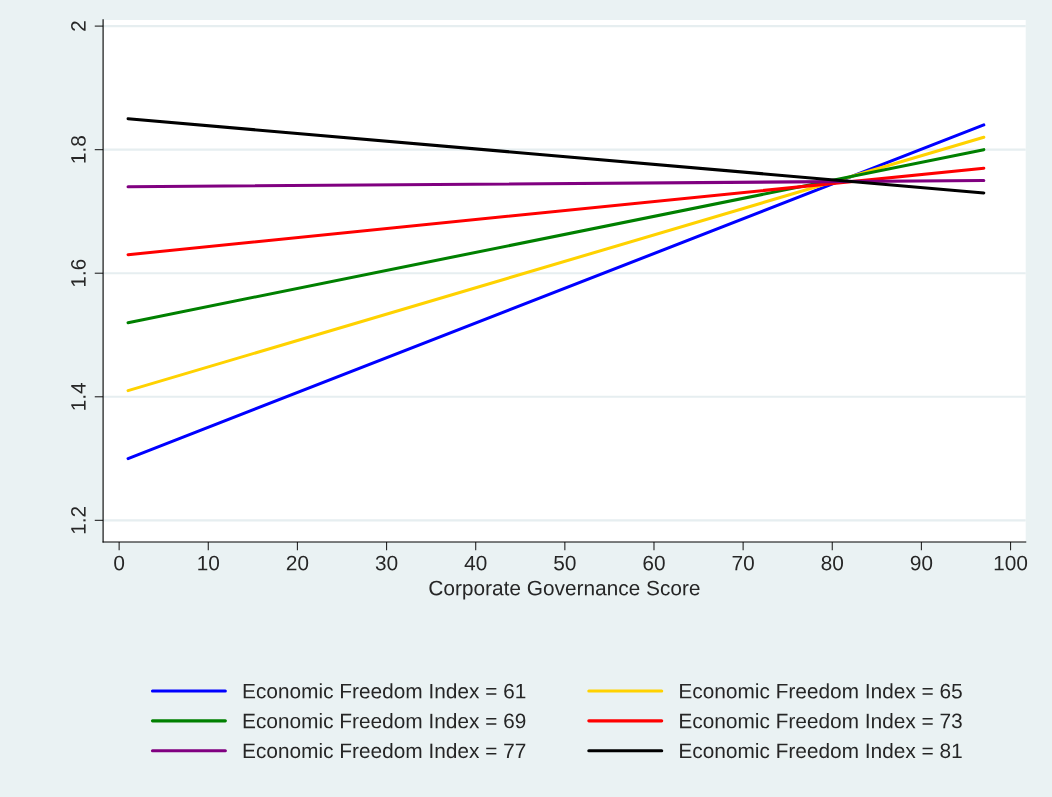  I want to click on y-tick-label: 1.2, so click(78, 520).